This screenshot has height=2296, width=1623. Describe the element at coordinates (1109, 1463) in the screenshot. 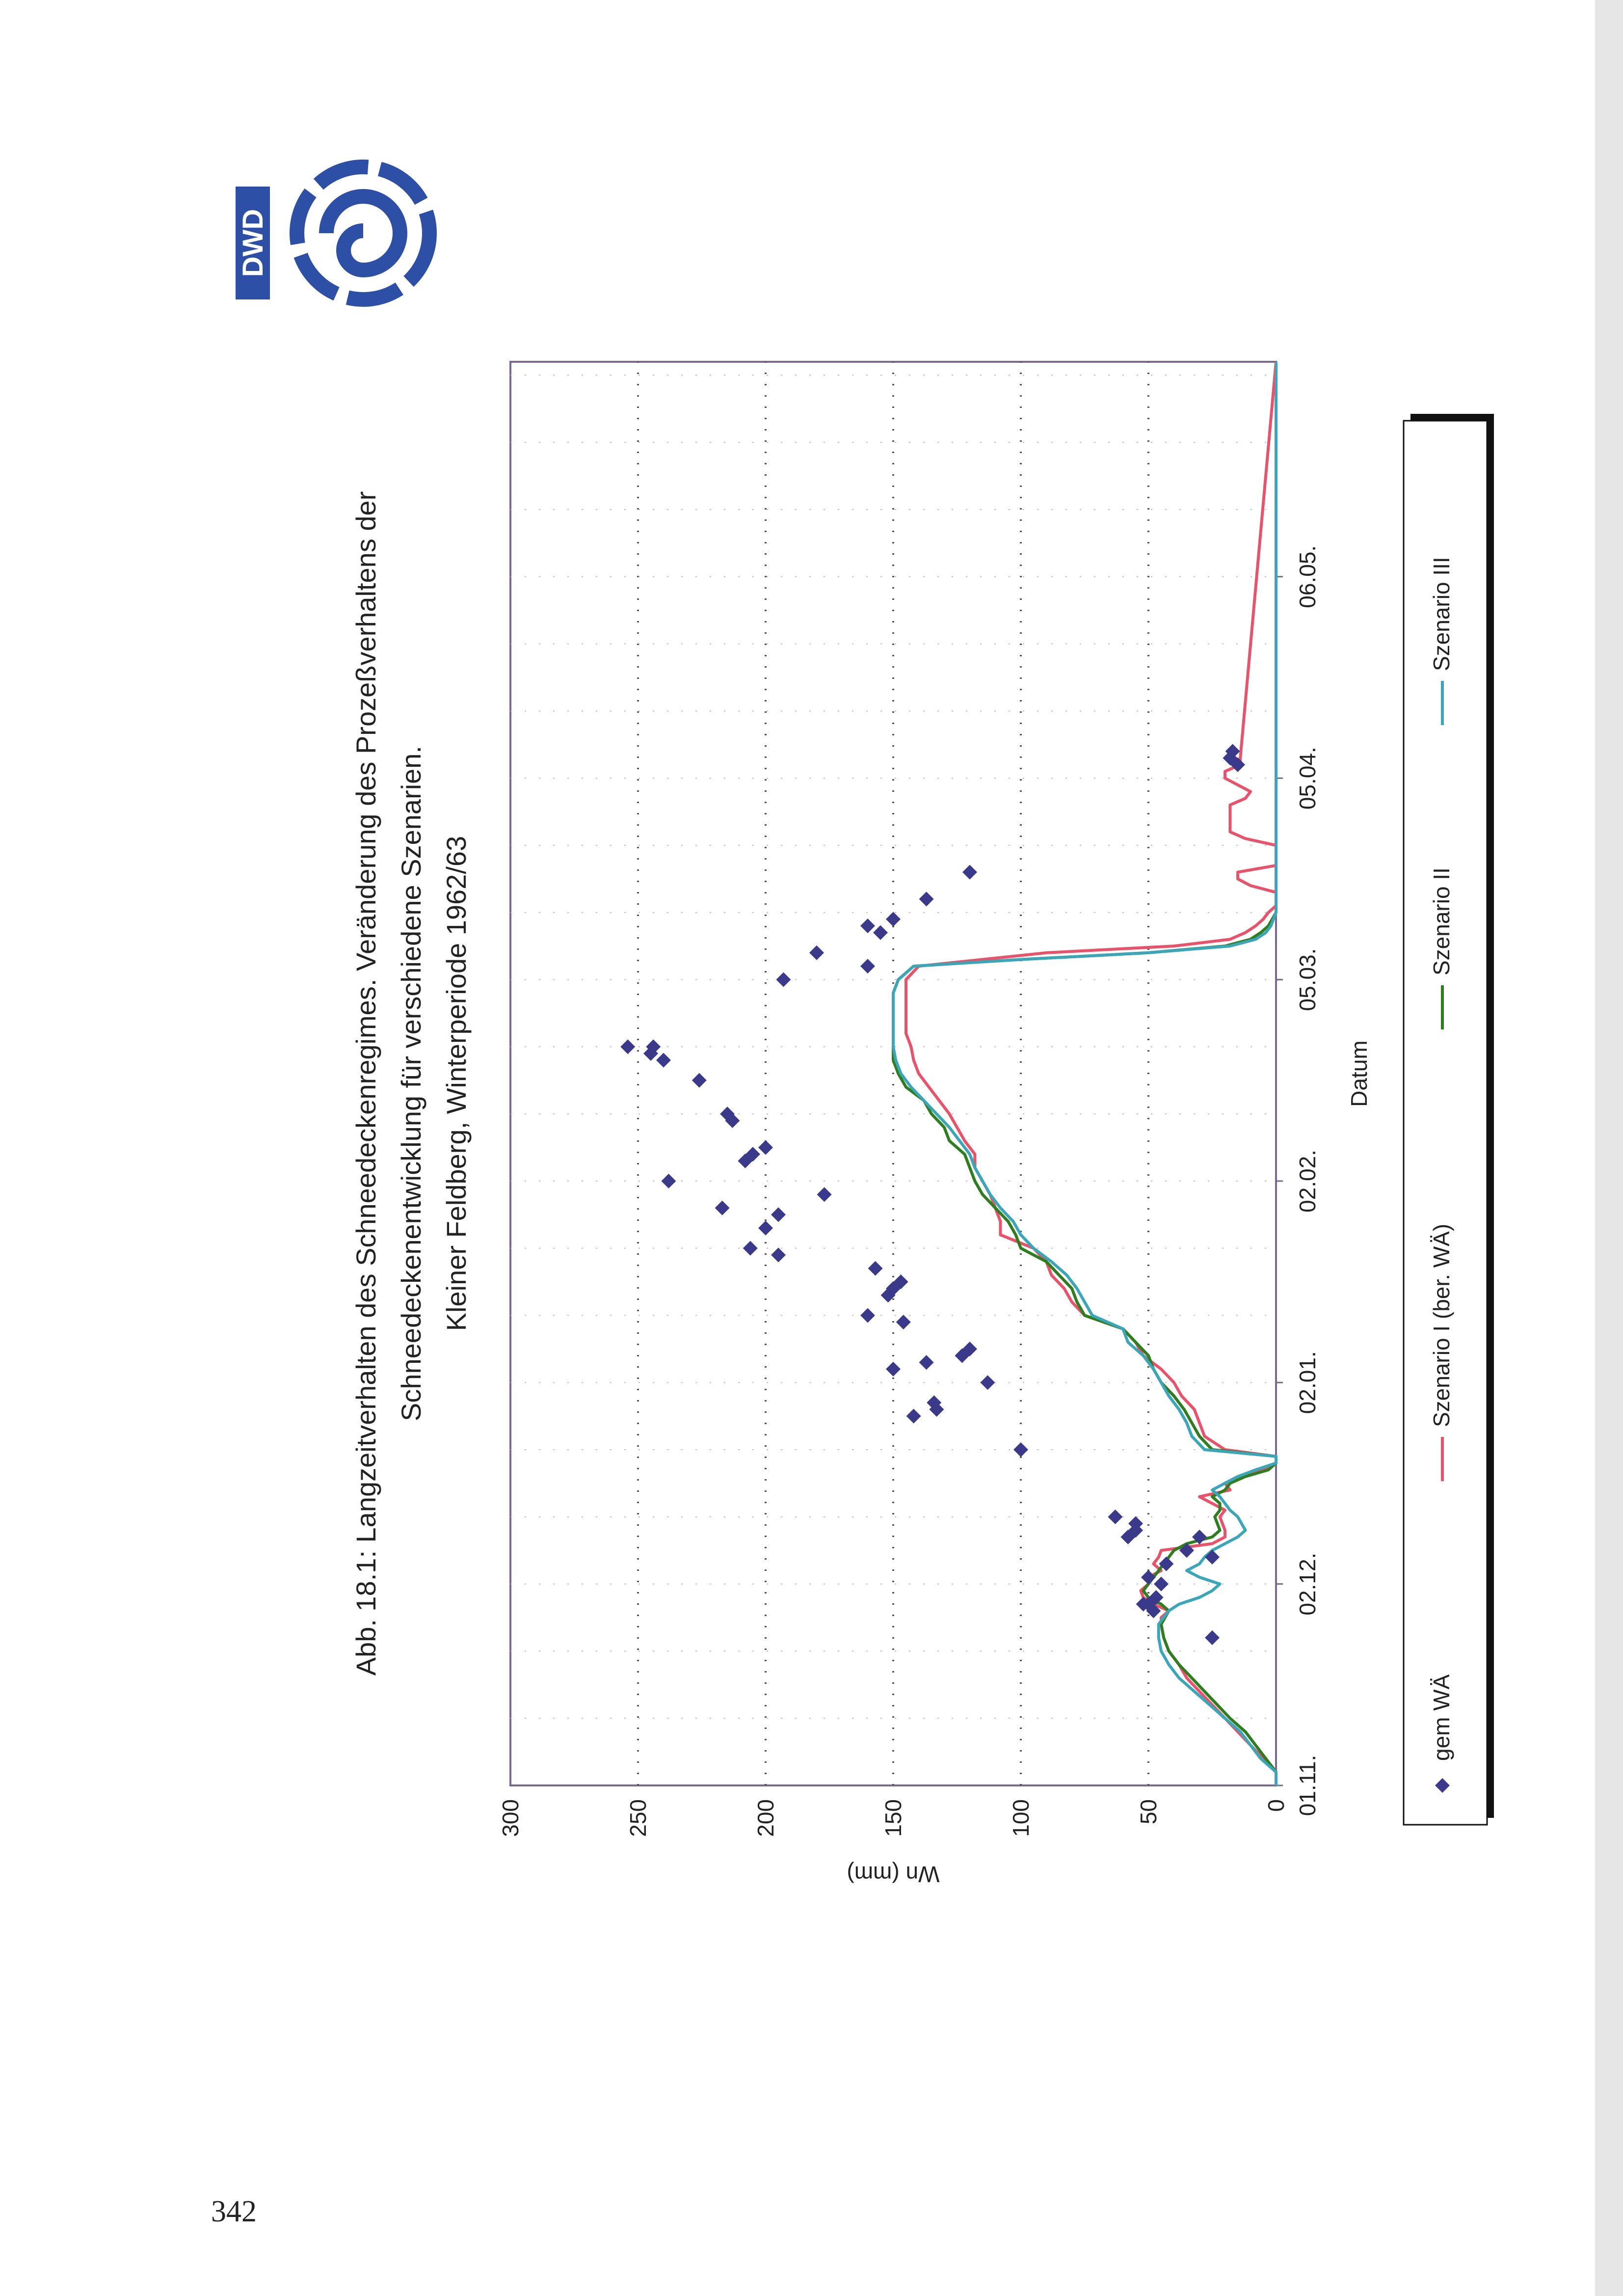

I see `axis-labels: Datum Wn (mm)` at that location.